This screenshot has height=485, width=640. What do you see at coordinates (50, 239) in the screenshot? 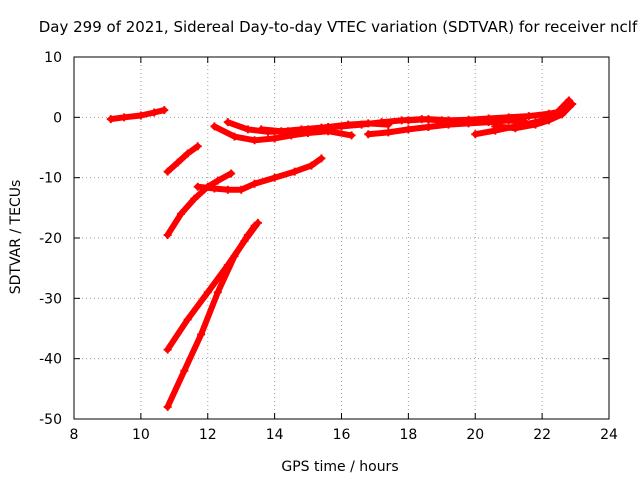
I see `y-tick-label: -20` at bounding box center [50, 239].